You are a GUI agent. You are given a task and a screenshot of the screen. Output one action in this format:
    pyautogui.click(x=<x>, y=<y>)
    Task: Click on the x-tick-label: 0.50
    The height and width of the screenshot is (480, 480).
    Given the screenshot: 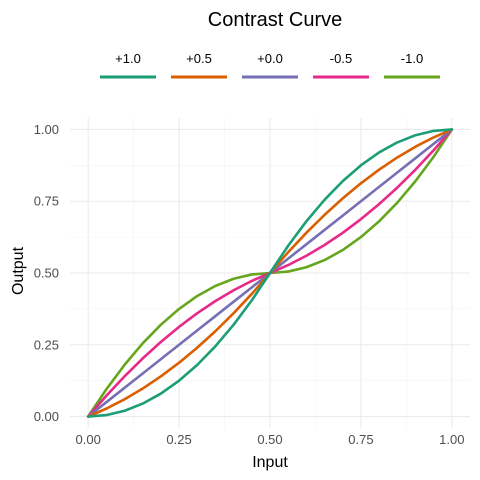 What is the action you would take?
    pyautogui.click(x=269, y=439)
    